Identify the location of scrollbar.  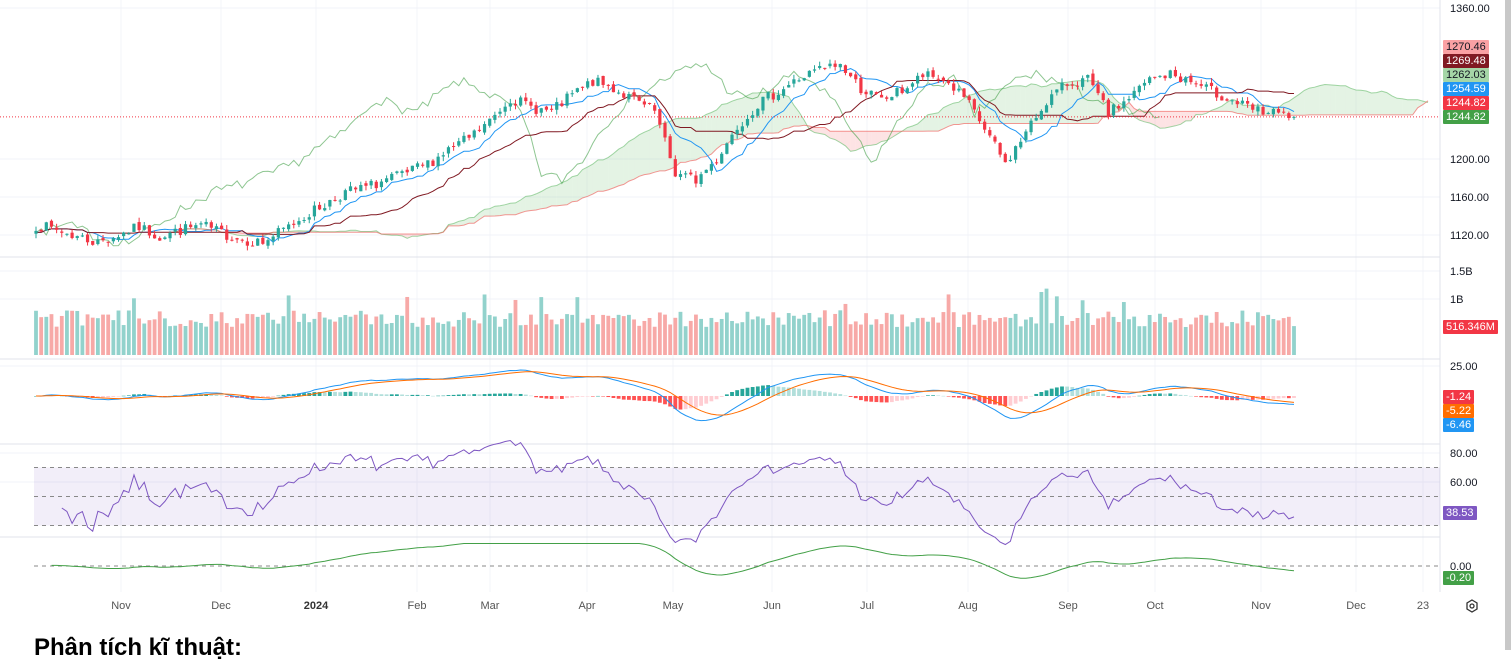
(1508, 325).